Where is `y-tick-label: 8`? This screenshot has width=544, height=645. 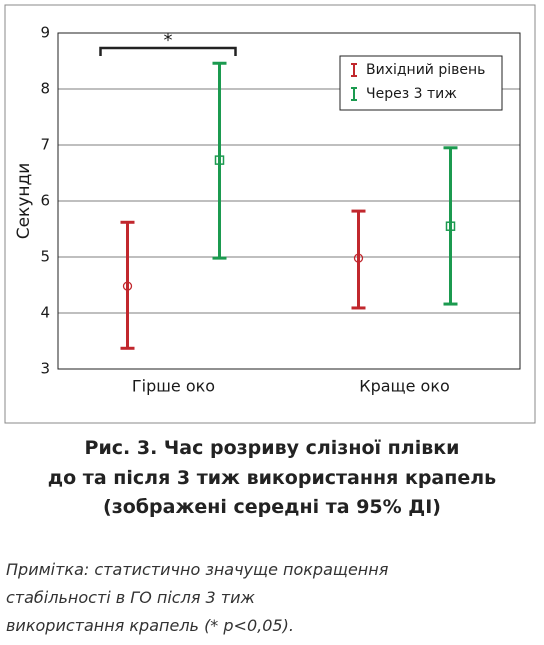
y-tick-label: 8 is located at coordinates (45, 89).